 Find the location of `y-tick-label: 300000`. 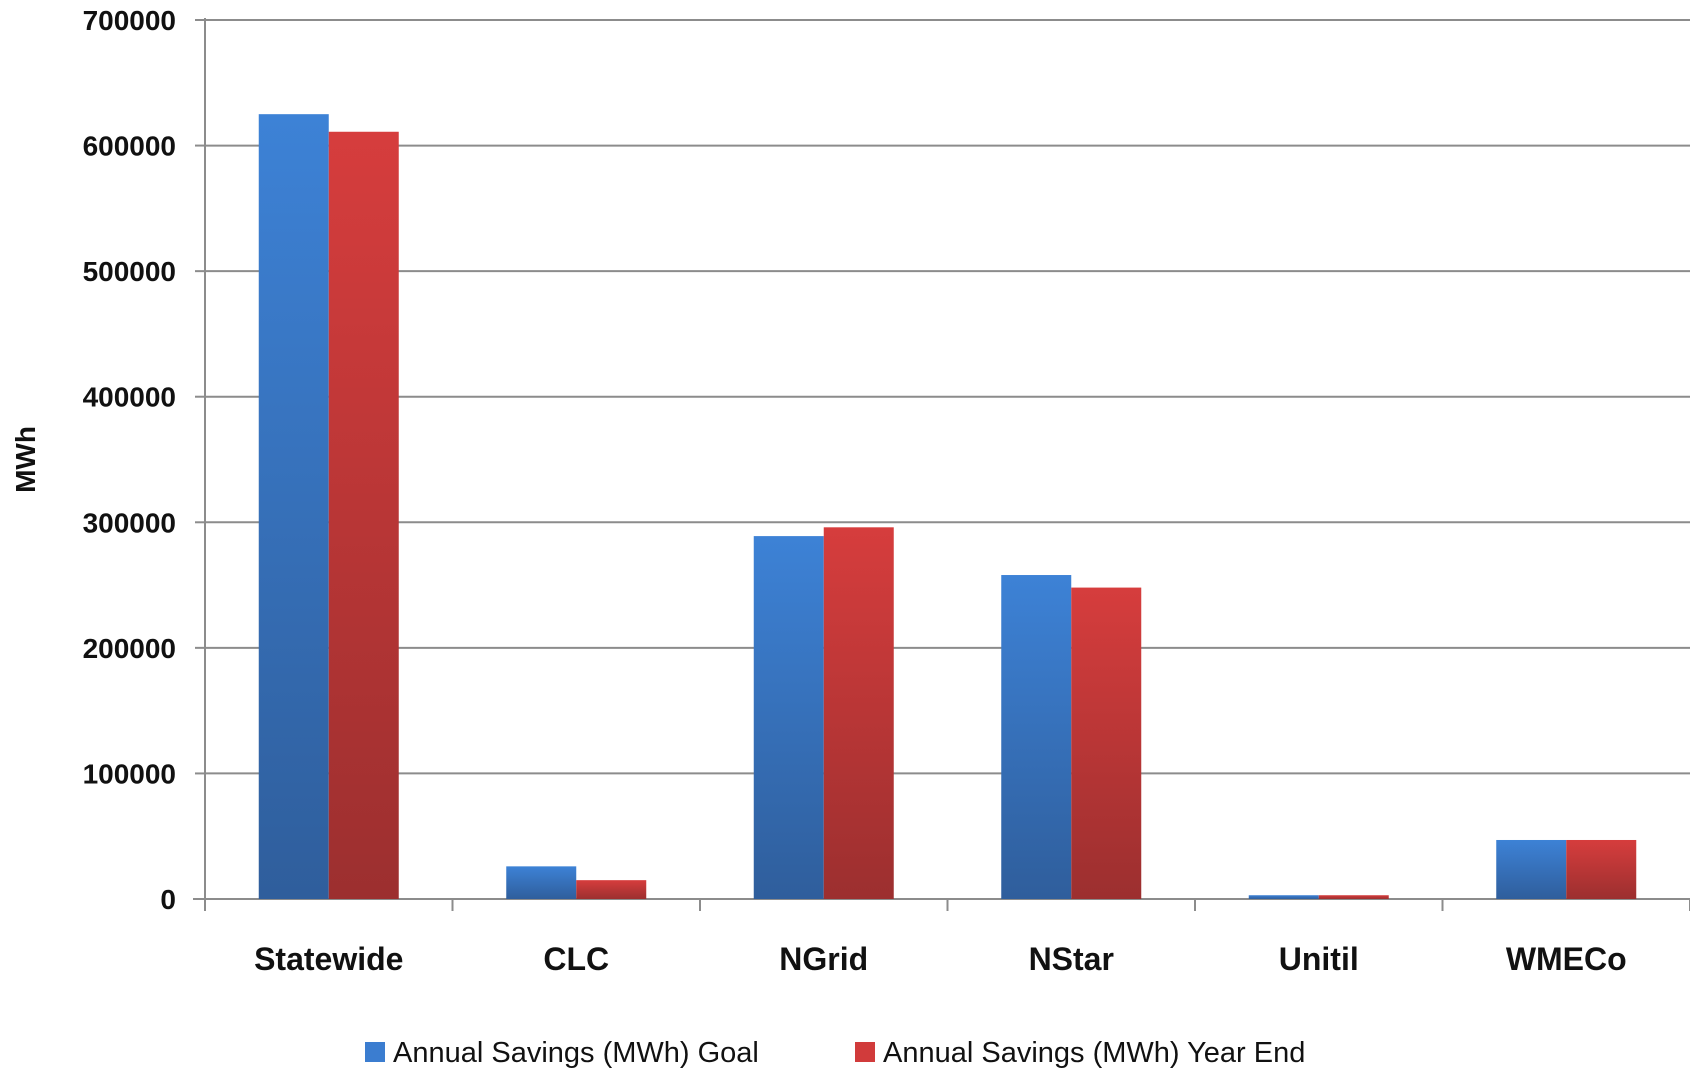

y-tick-label: 300000 is located at coordinates (129, 522).